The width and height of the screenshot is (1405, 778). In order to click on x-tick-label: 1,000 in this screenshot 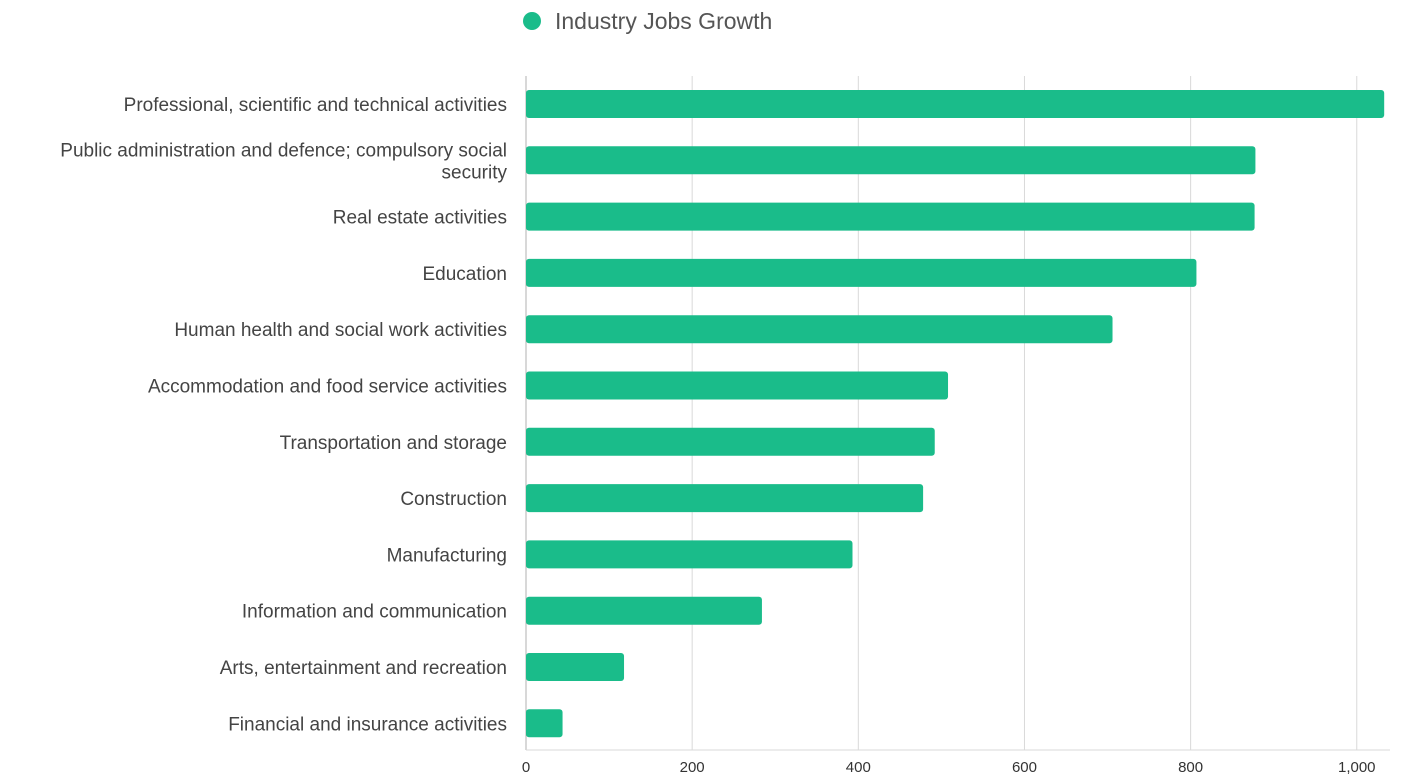, I will do `click(1357, 767)`.